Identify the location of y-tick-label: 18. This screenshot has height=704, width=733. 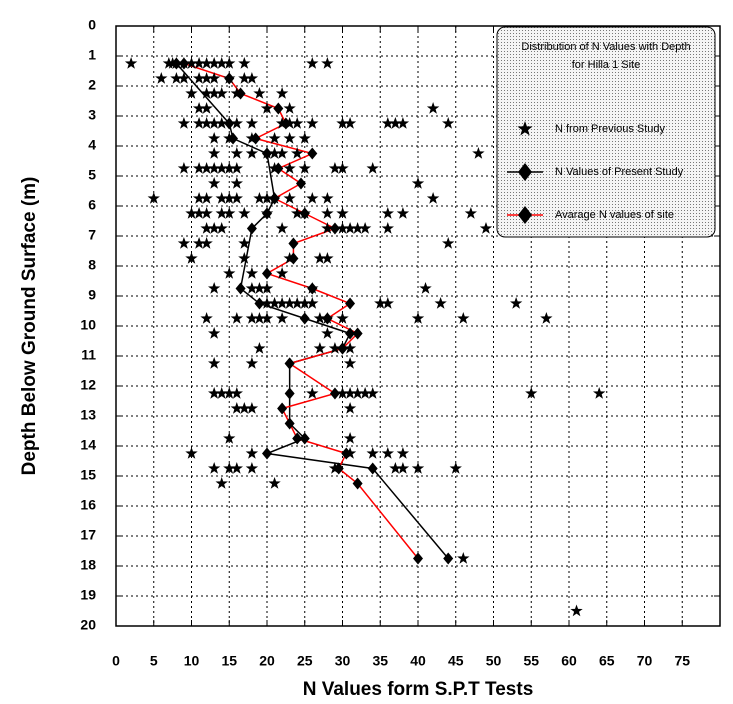
(88, 565).